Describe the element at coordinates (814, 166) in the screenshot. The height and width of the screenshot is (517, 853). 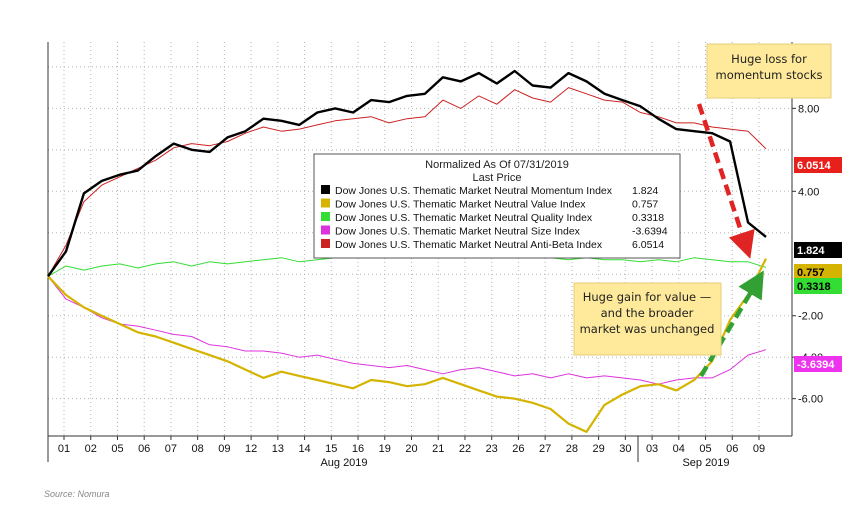
I see `last-price-badge-label: 6.0514` at that location.